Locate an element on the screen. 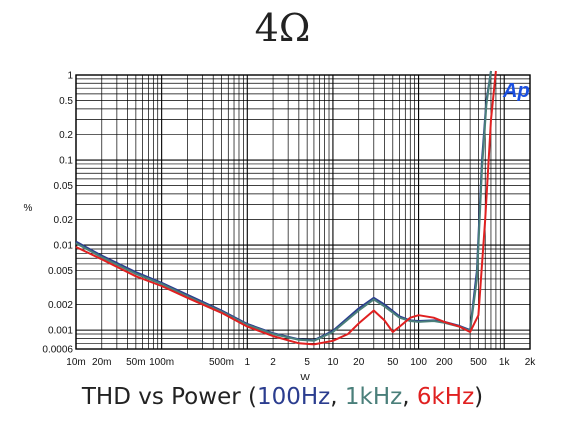 Image resolution: width=565 pixels, height=433 pixels. ap-logo: Ap is located at coordinates (516, 91).